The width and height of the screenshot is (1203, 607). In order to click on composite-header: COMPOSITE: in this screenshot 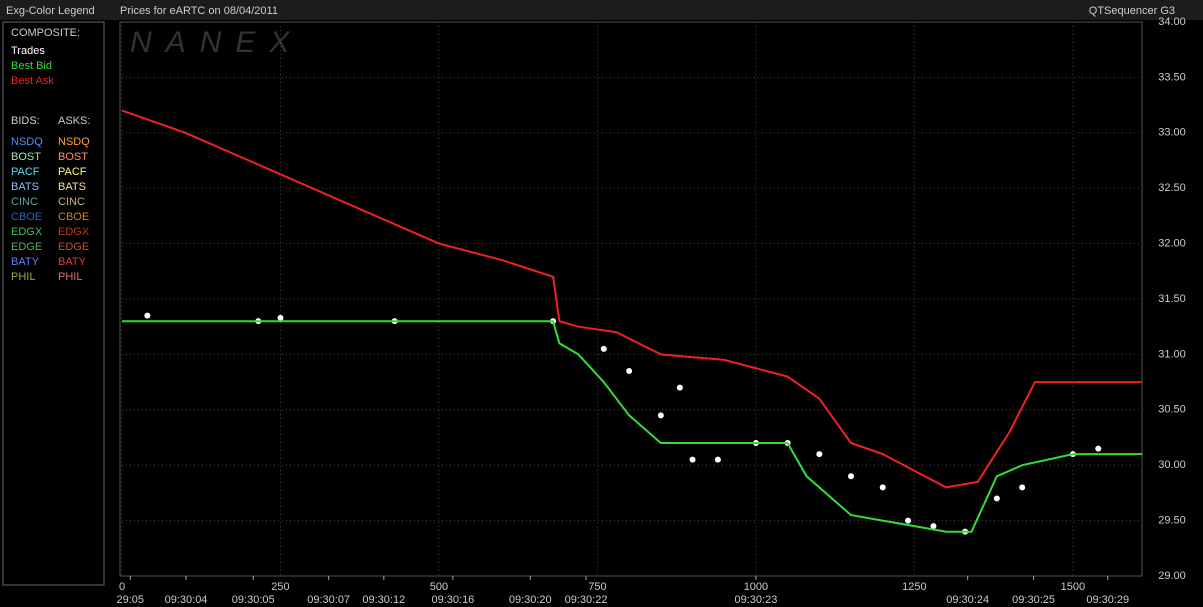, I will do `click(45, 33)`.